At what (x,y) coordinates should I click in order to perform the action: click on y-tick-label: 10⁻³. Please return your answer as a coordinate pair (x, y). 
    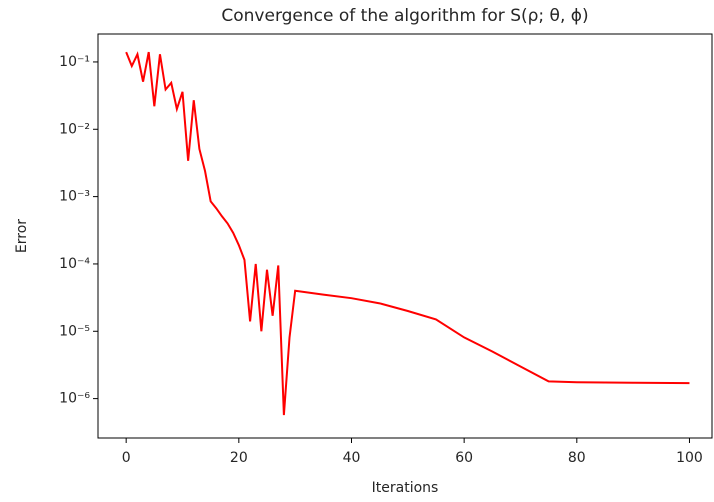
    Looking at the image, I should click on (74, 197).